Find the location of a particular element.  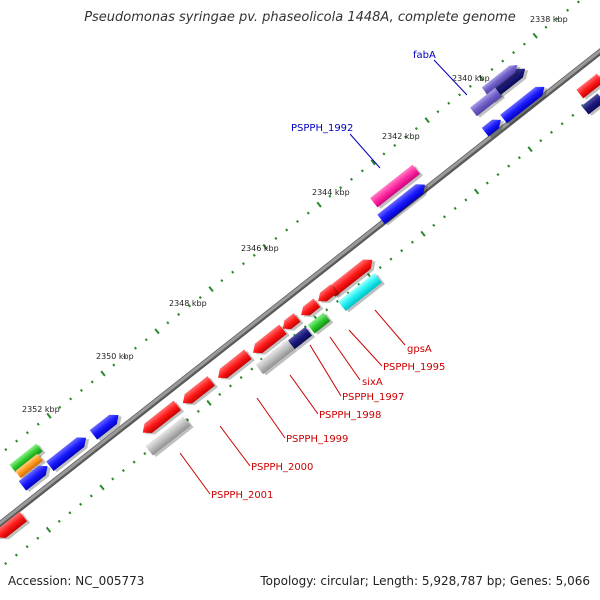

gene-label-gpsA: gpsA is located at coordinates (419, 349).